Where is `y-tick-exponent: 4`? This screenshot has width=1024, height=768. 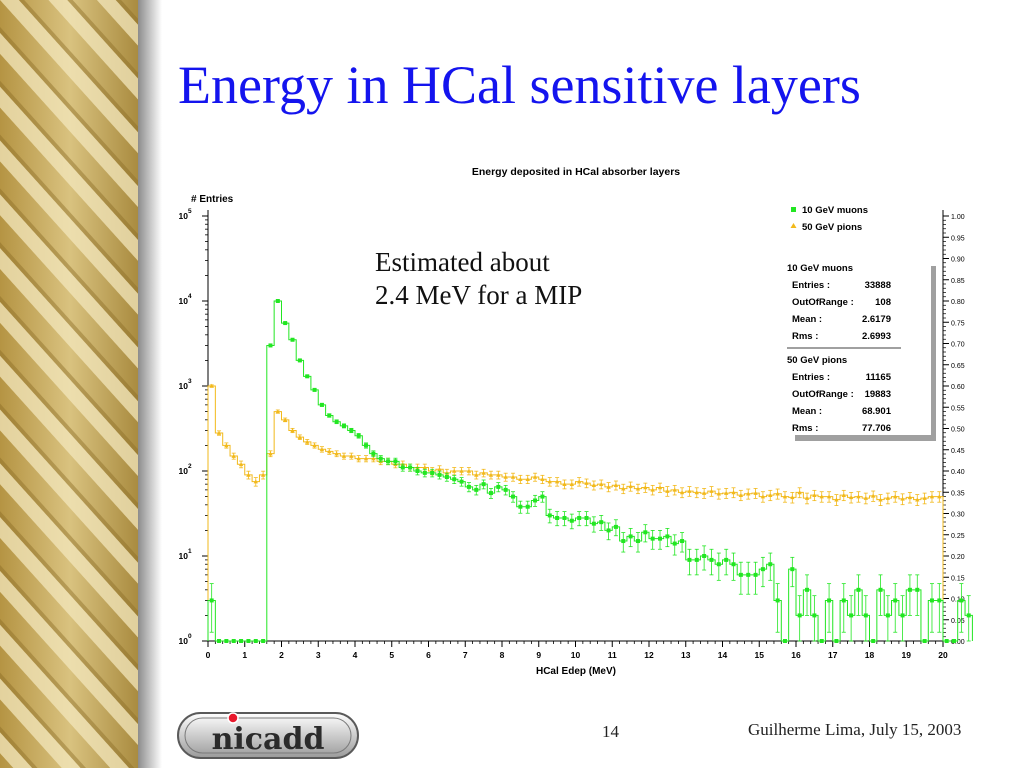
y-tick-exponent: 4 is located at coordinates (190, 296).